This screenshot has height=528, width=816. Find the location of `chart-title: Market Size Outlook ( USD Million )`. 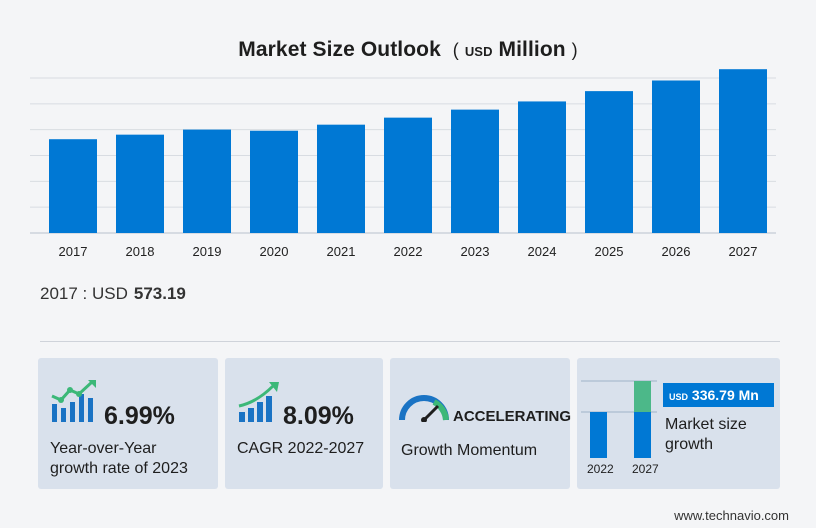

chart-title: Market Size Outlook ( USD Million ) is located at coordinates (408, 50).